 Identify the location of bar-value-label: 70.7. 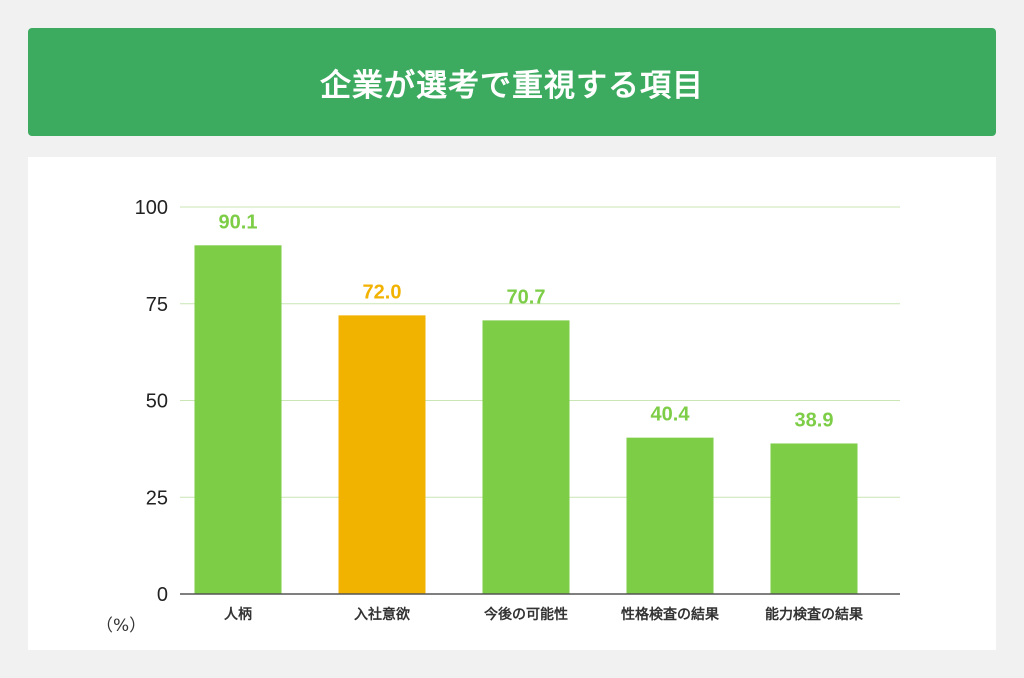
(526, 297).